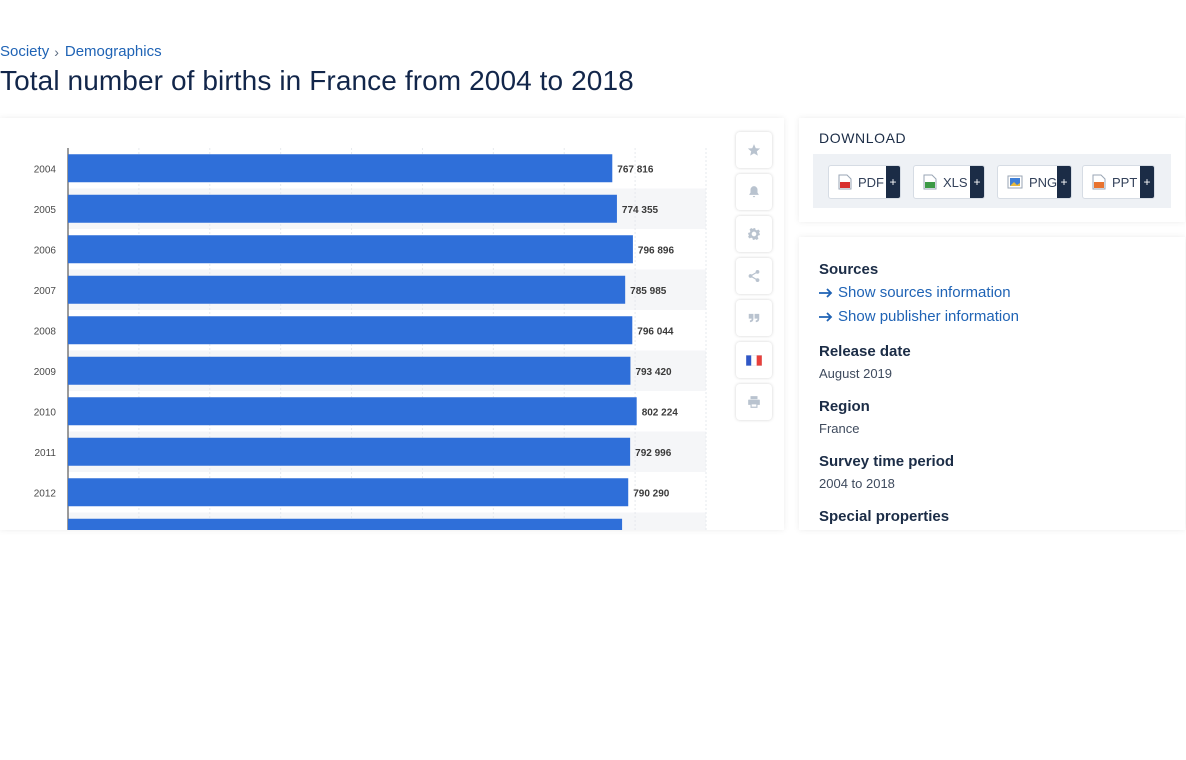 The width and height of the screenshot is (1186, 760). I want to click on y-tick-label: 2005, so click(45, 210).